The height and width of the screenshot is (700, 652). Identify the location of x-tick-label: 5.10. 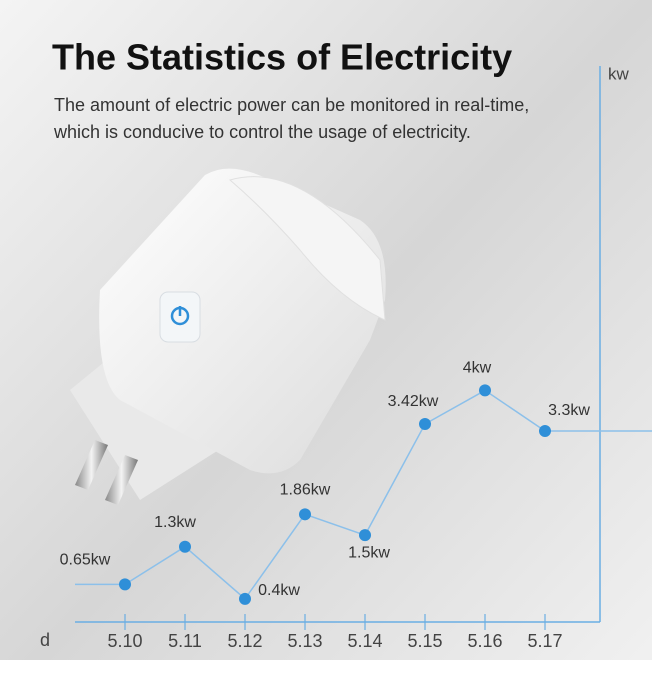
(124, 641).